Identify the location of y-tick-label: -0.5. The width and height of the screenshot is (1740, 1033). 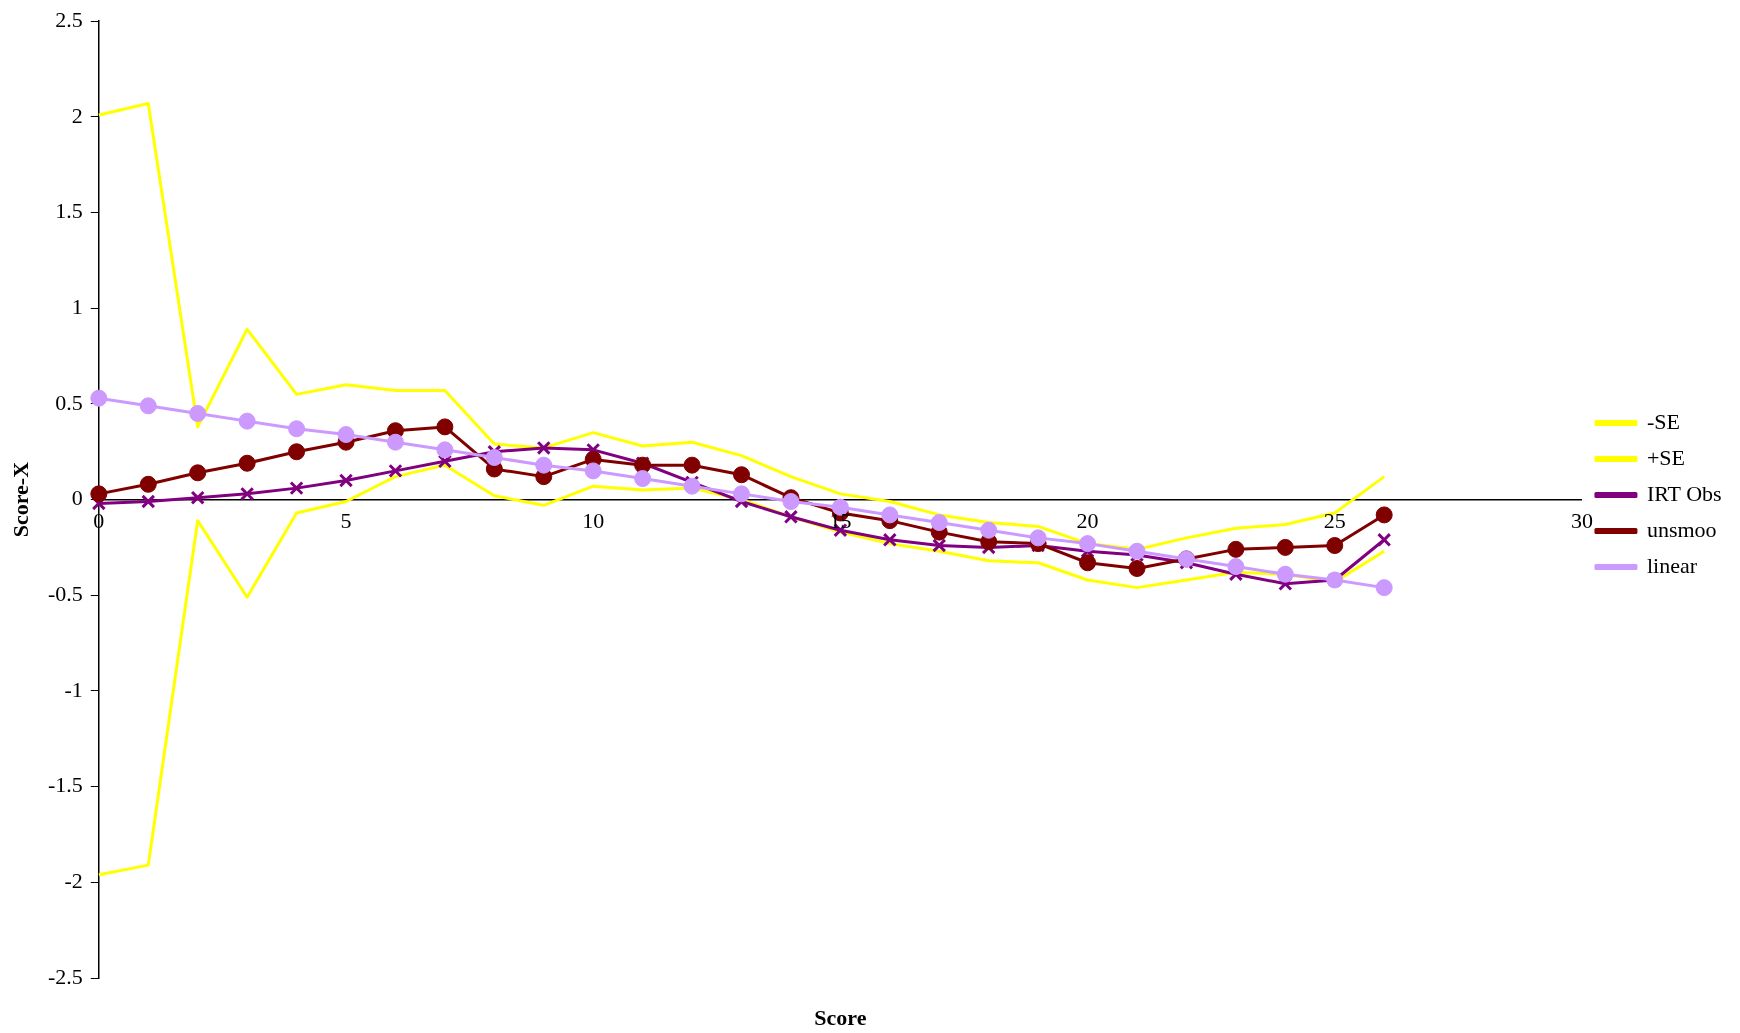
(65, 594).